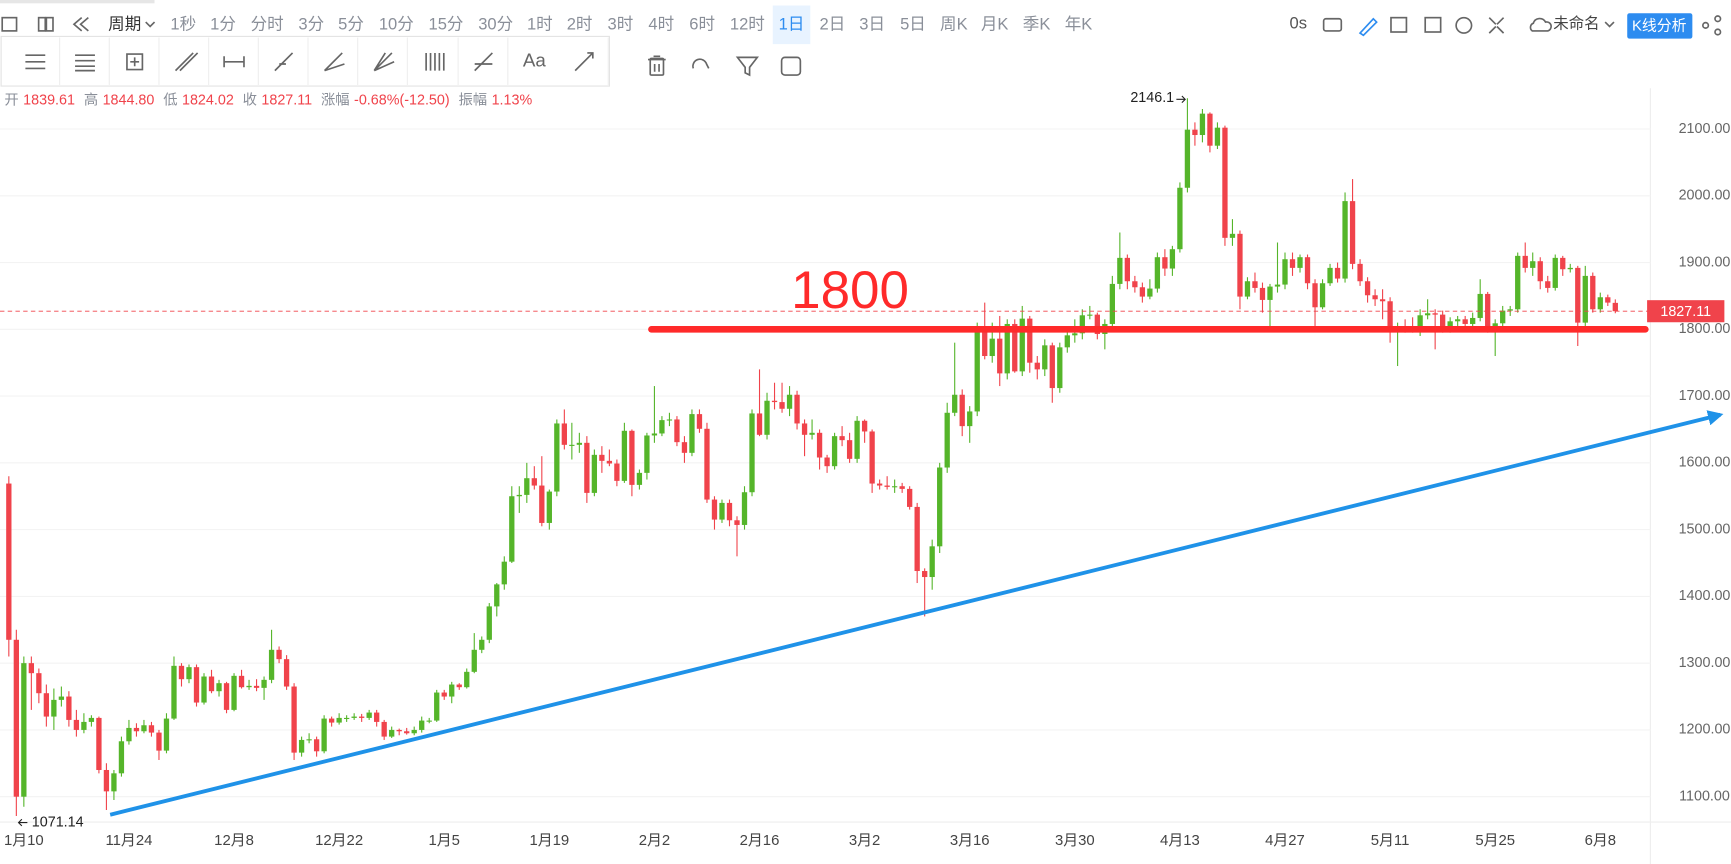  Describe the element at coordinates (1037, 24) in the screenshot. I see `interval: 季K` at that location.